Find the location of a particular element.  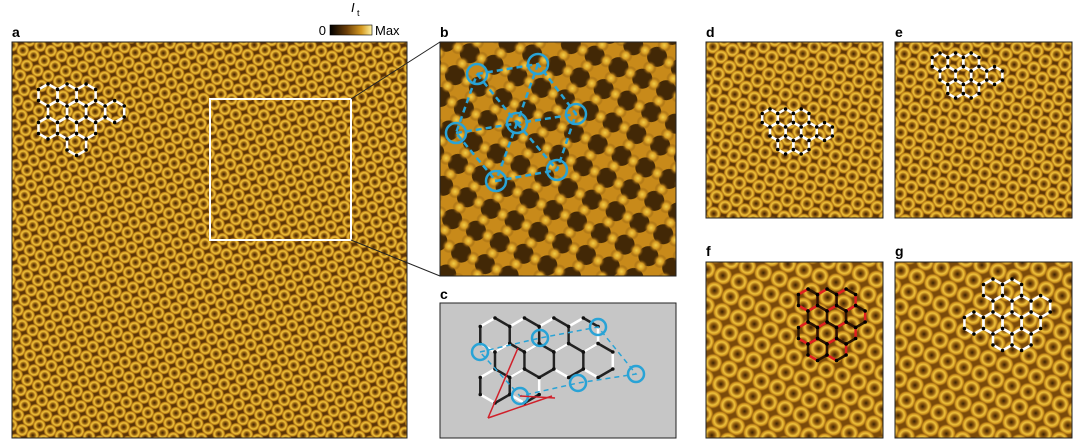

superlattice-overlay is located at coordinates (516, 122).